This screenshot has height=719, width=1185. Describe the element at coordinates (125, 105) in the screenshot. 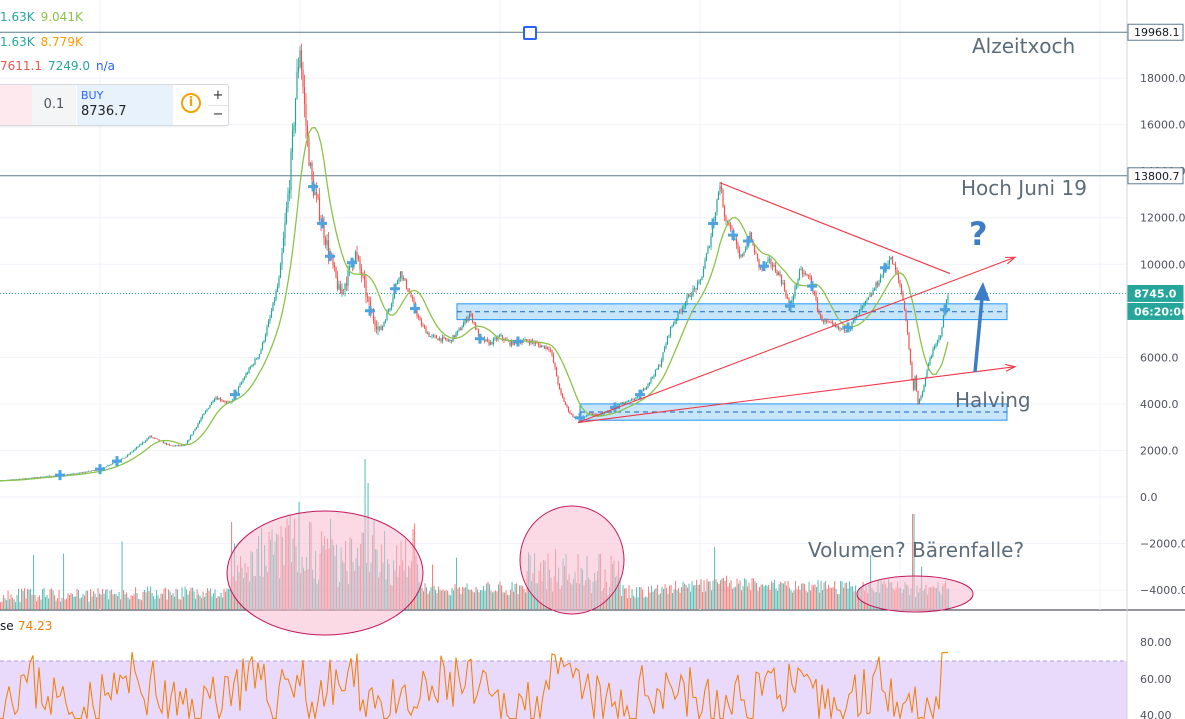

I see `buy-button: BUY 8736.7` at that location.